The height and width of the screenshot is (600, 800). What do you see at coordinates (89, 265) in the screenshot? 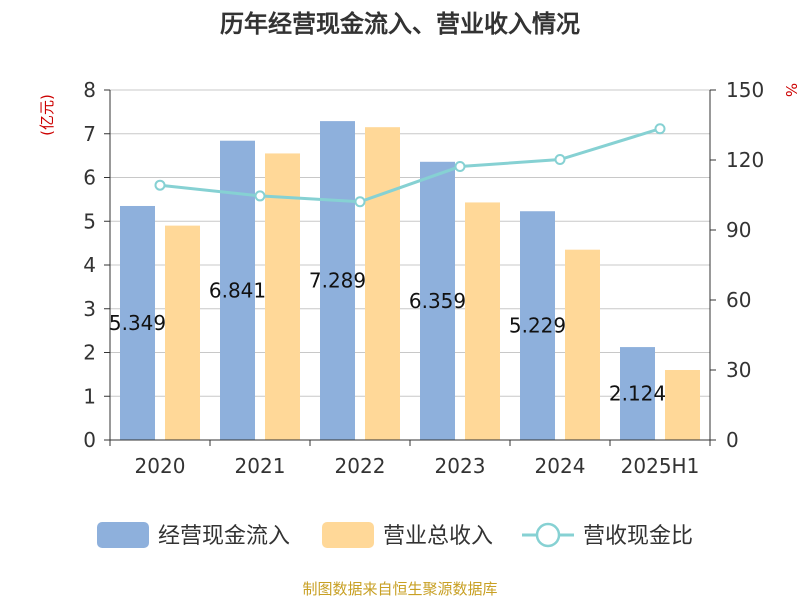
I see `left-tick-label: 4` at bounding box center [89, 265].